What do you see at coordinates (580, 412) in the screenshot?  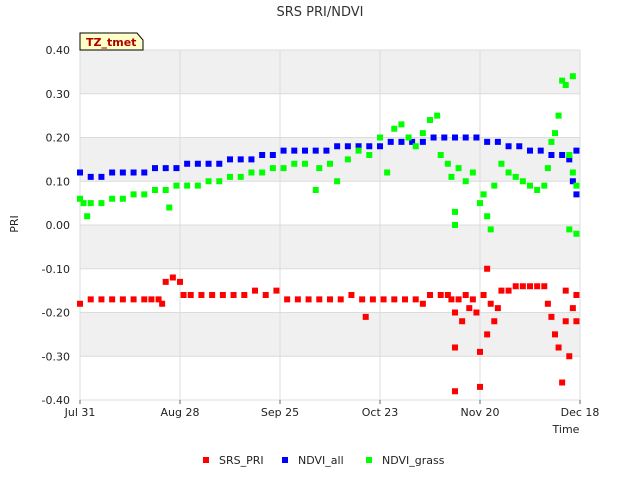 I see `x-tick-label: Dec 18` at bounding box center [580, 412].